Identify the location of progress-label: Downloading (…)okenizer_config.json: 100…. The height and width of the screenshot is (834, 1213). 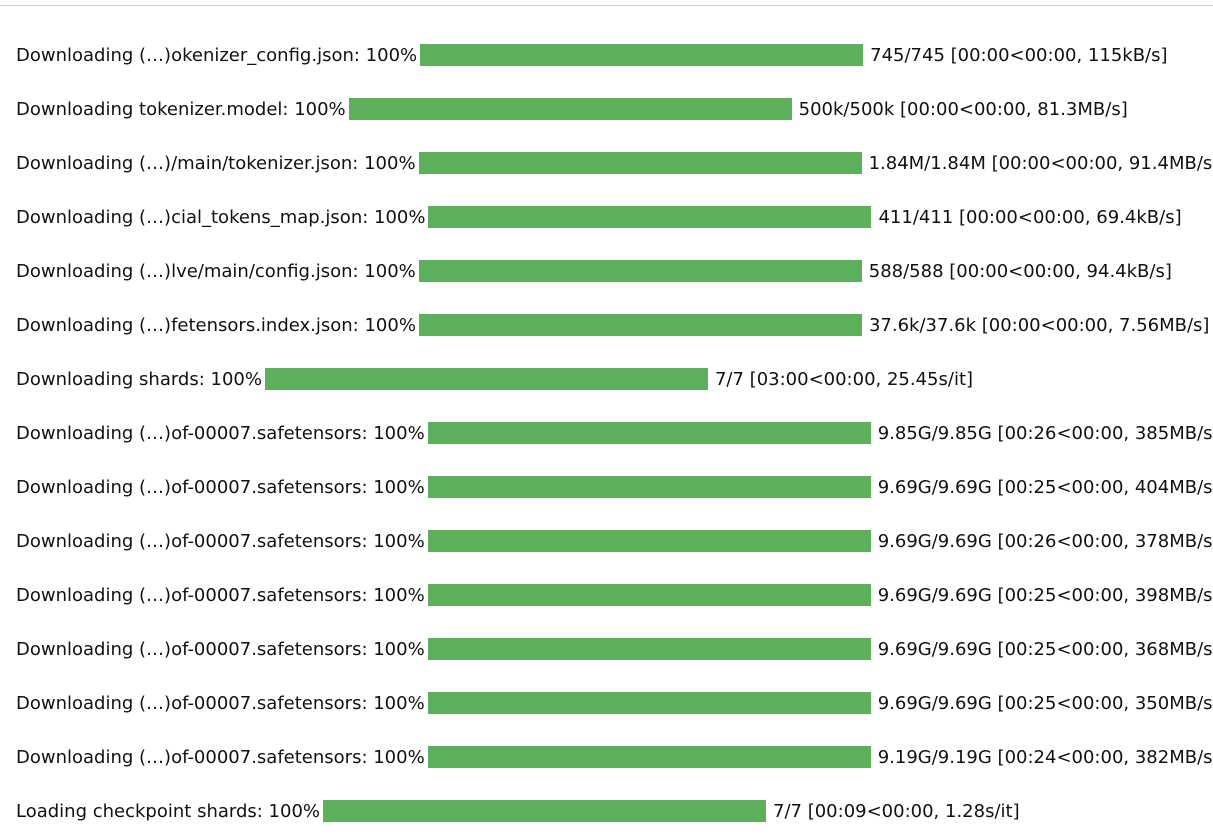
(217, 55).